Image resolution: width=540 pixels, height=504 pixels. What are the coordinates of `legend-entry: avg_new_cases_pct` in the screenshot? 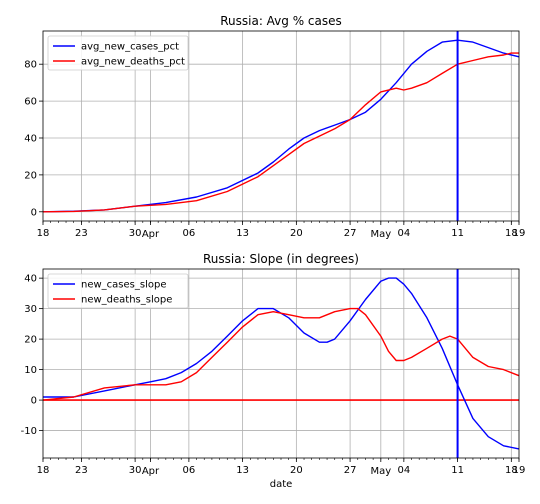 It's located at (130, 47).